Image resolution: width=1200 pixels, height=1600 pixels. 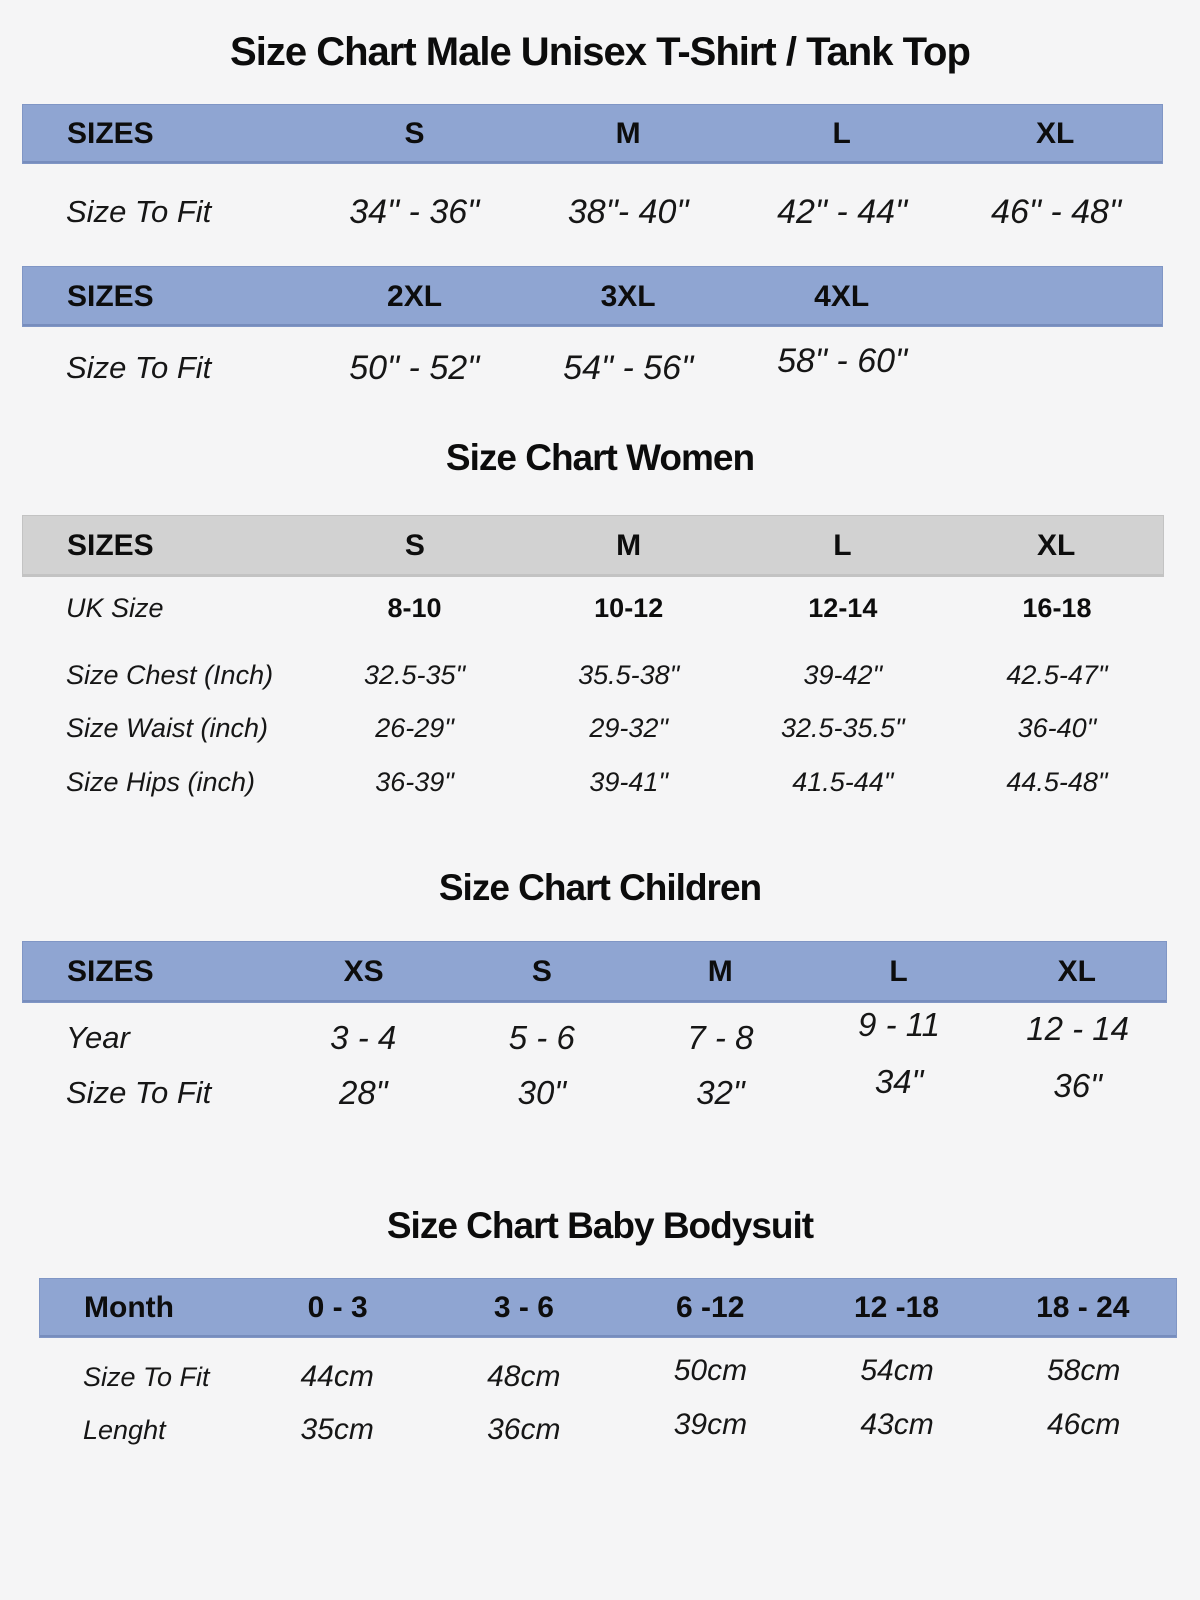 What do you see at coordinates (608, 1377) in the screenshot?
I see `baby-size-to-fit-row: Size To Fit 44cm 48cm 50cm 54cm 58cm` at bounding box center [608, 1377].